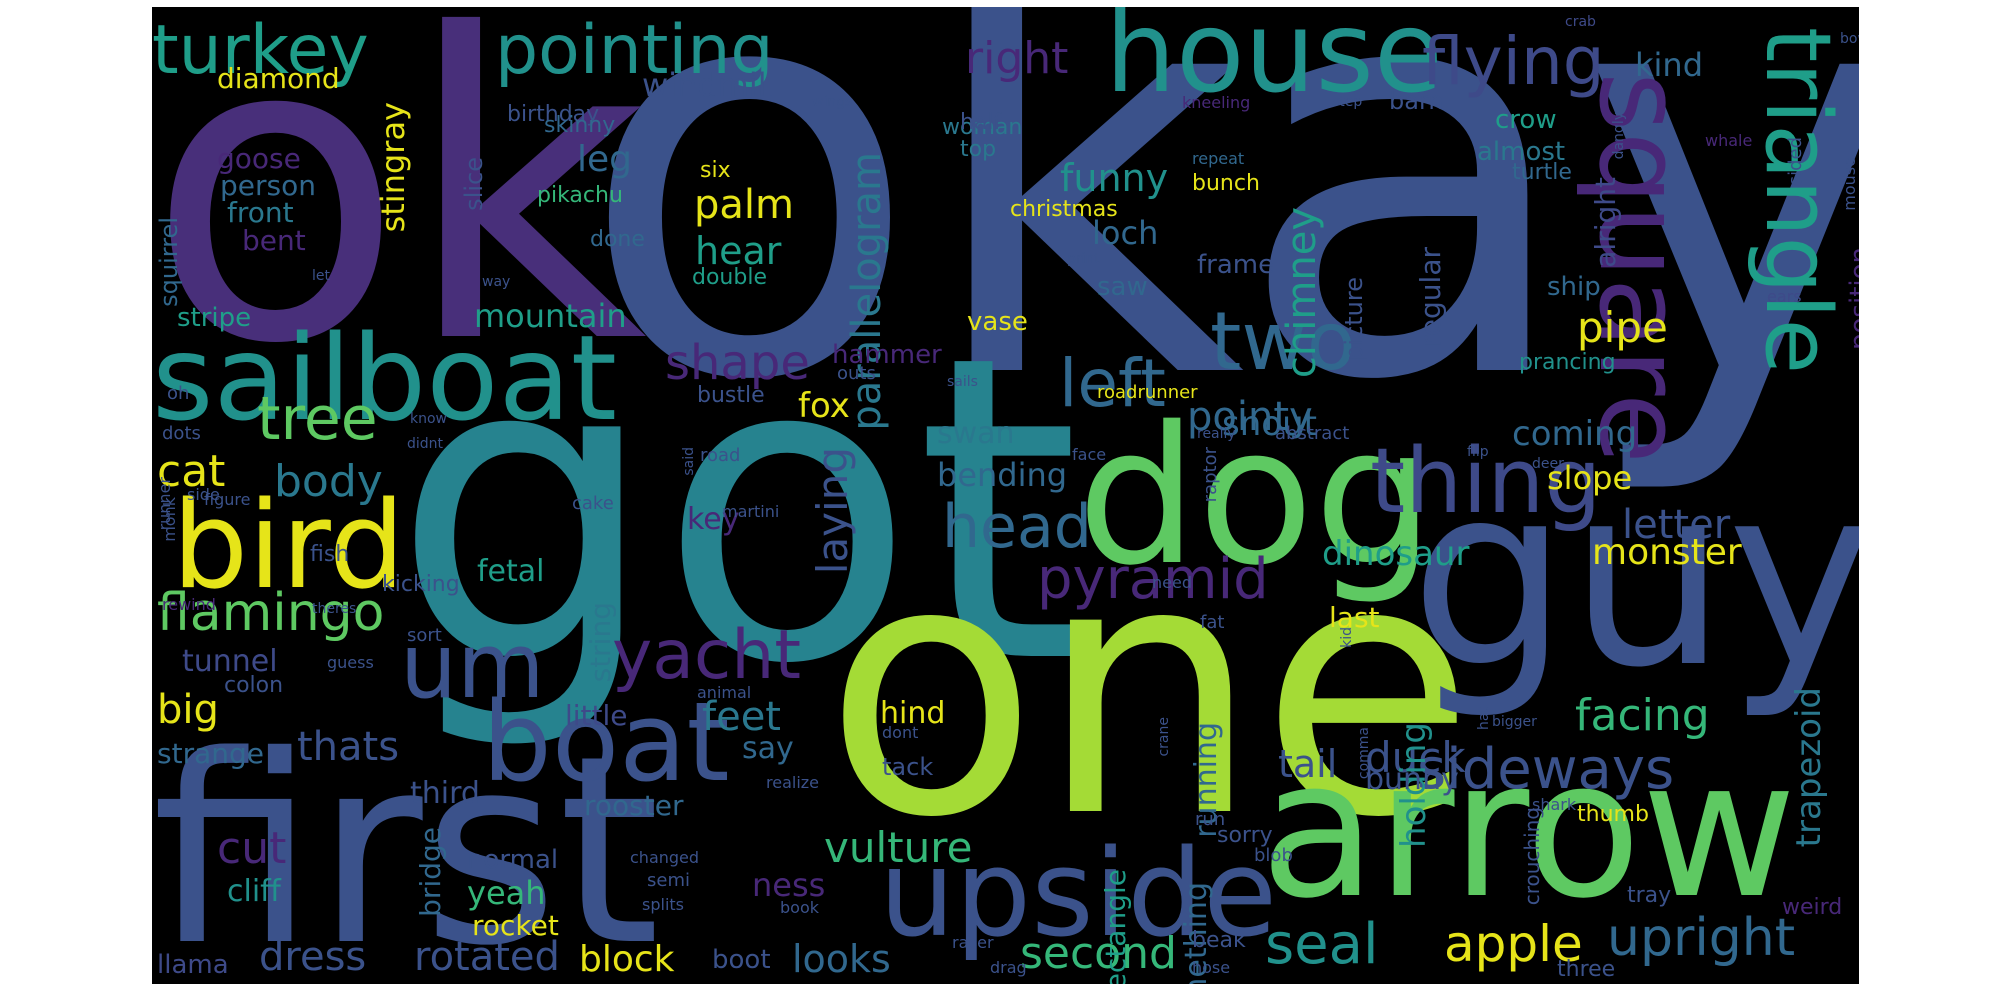  Describe the element at coordinates (908, 767) in the screenshot. I see `word: tack` at that location.